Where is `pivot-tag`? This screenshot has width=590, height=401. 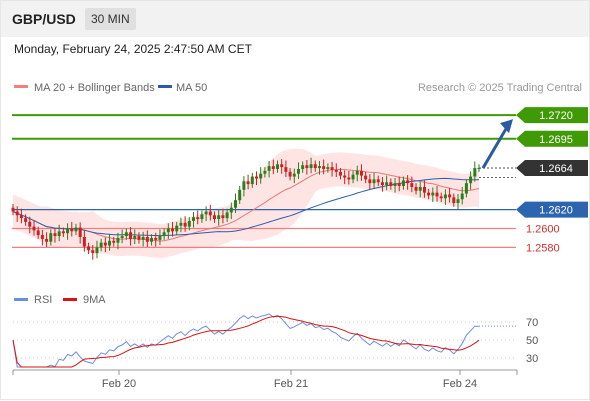 pivot-tag is located at coordinates (552, 209).